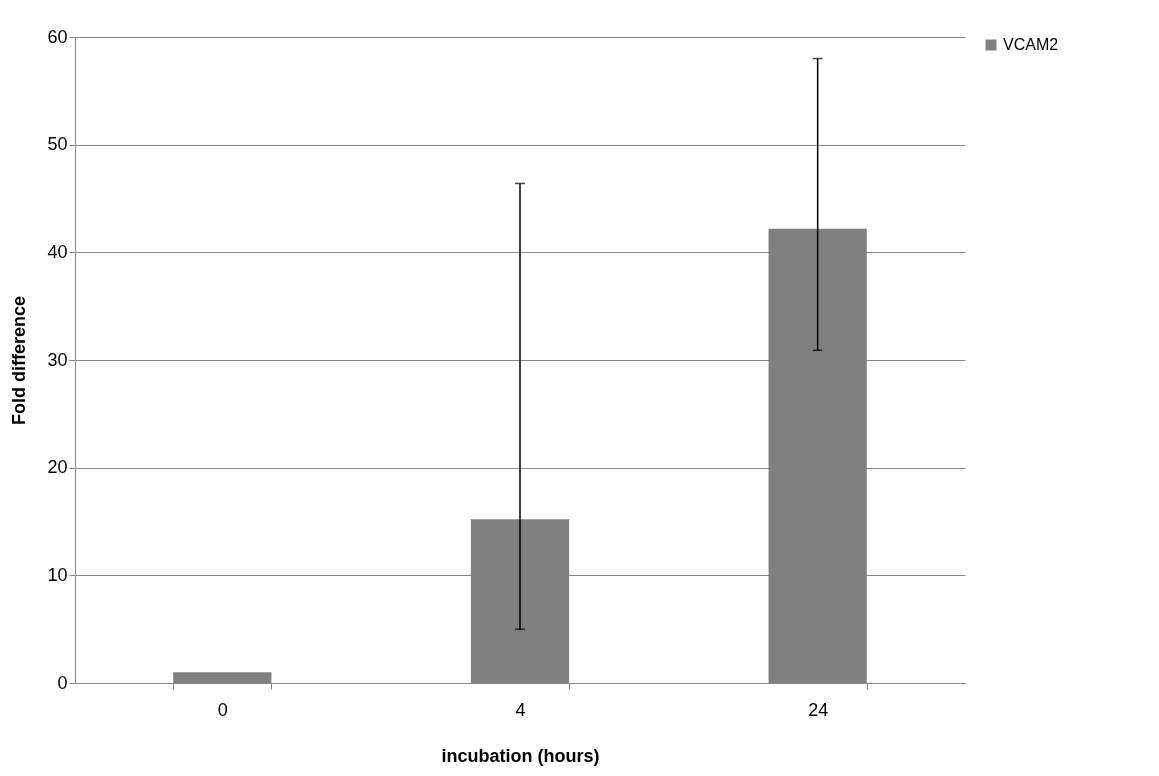 Image resolution: width=1159 pixels, height=776 pixels. What do you see at coordinates (1031, 44) in the screenshot?
I see `legend-label: VCAM2` at bounding box center [1031, 44].